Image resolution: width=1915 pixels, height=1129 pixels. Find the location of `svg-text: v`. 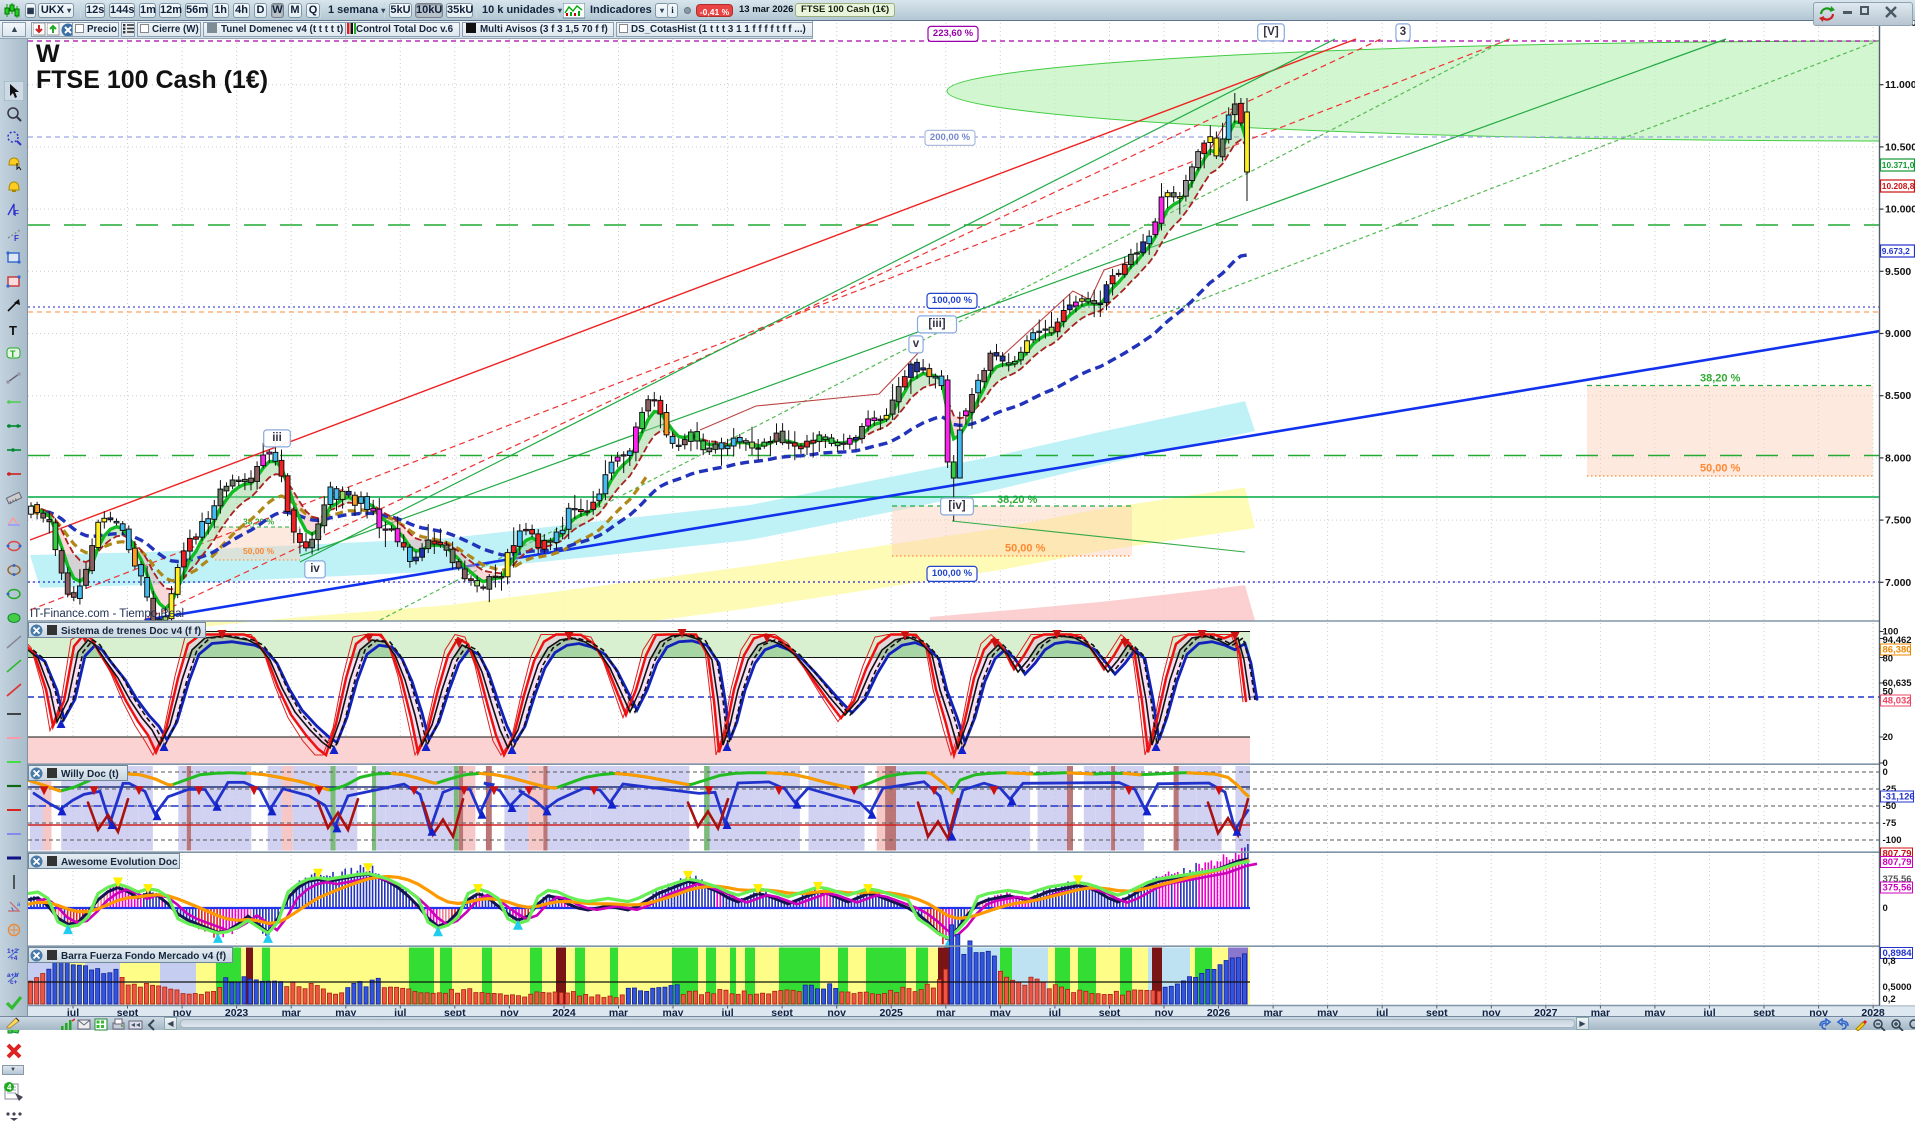

svg-text: v is located at coordinates (916, 344).